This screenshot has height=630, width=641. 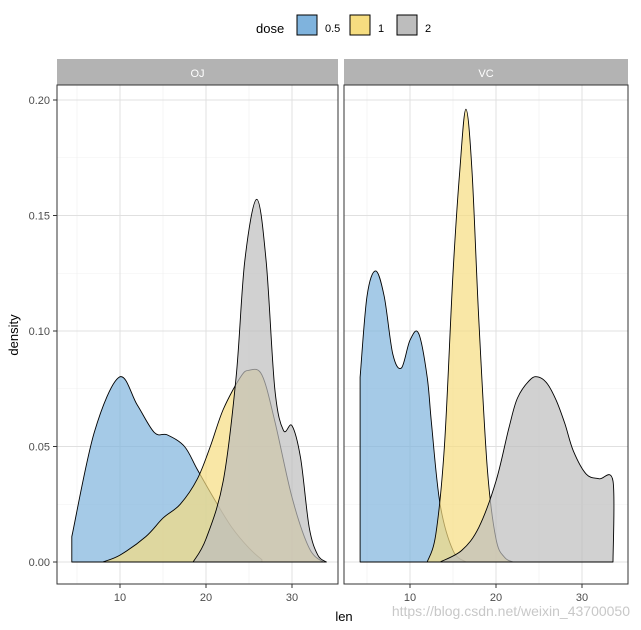 What do you see at coordinates (39, 563) in the screenshot?
I see `y-tick-label: 0.00` at bounding box center [39, 563].